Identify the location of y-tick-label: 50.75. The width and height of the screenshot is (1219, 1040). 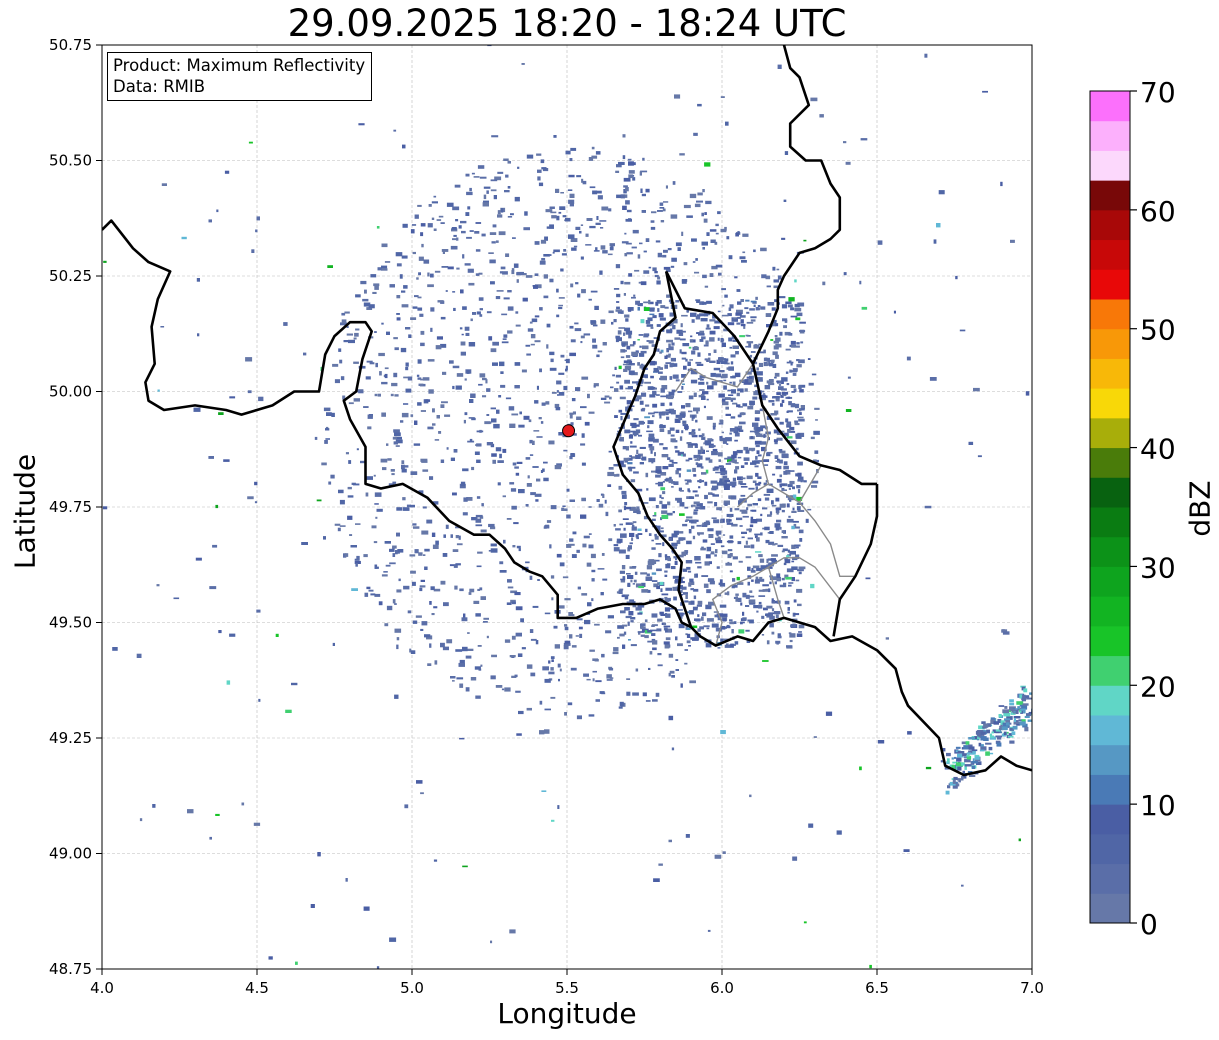
(70, 45).